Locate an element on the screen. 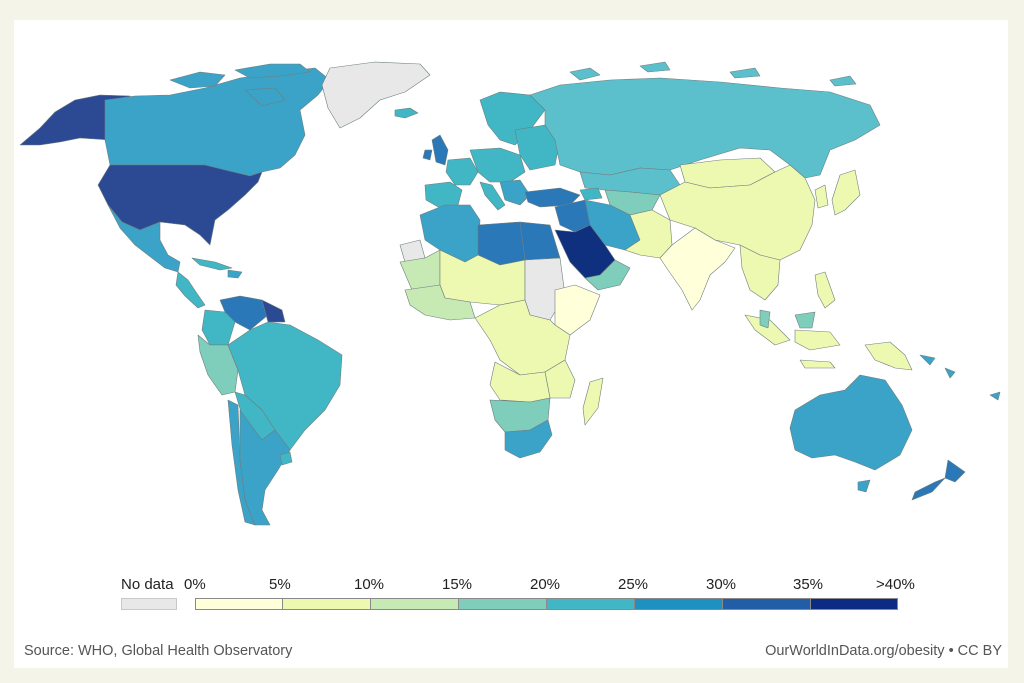 The height and width of the screenshot is (683, 1024). region-central-america is located at coordinates (190, 290).